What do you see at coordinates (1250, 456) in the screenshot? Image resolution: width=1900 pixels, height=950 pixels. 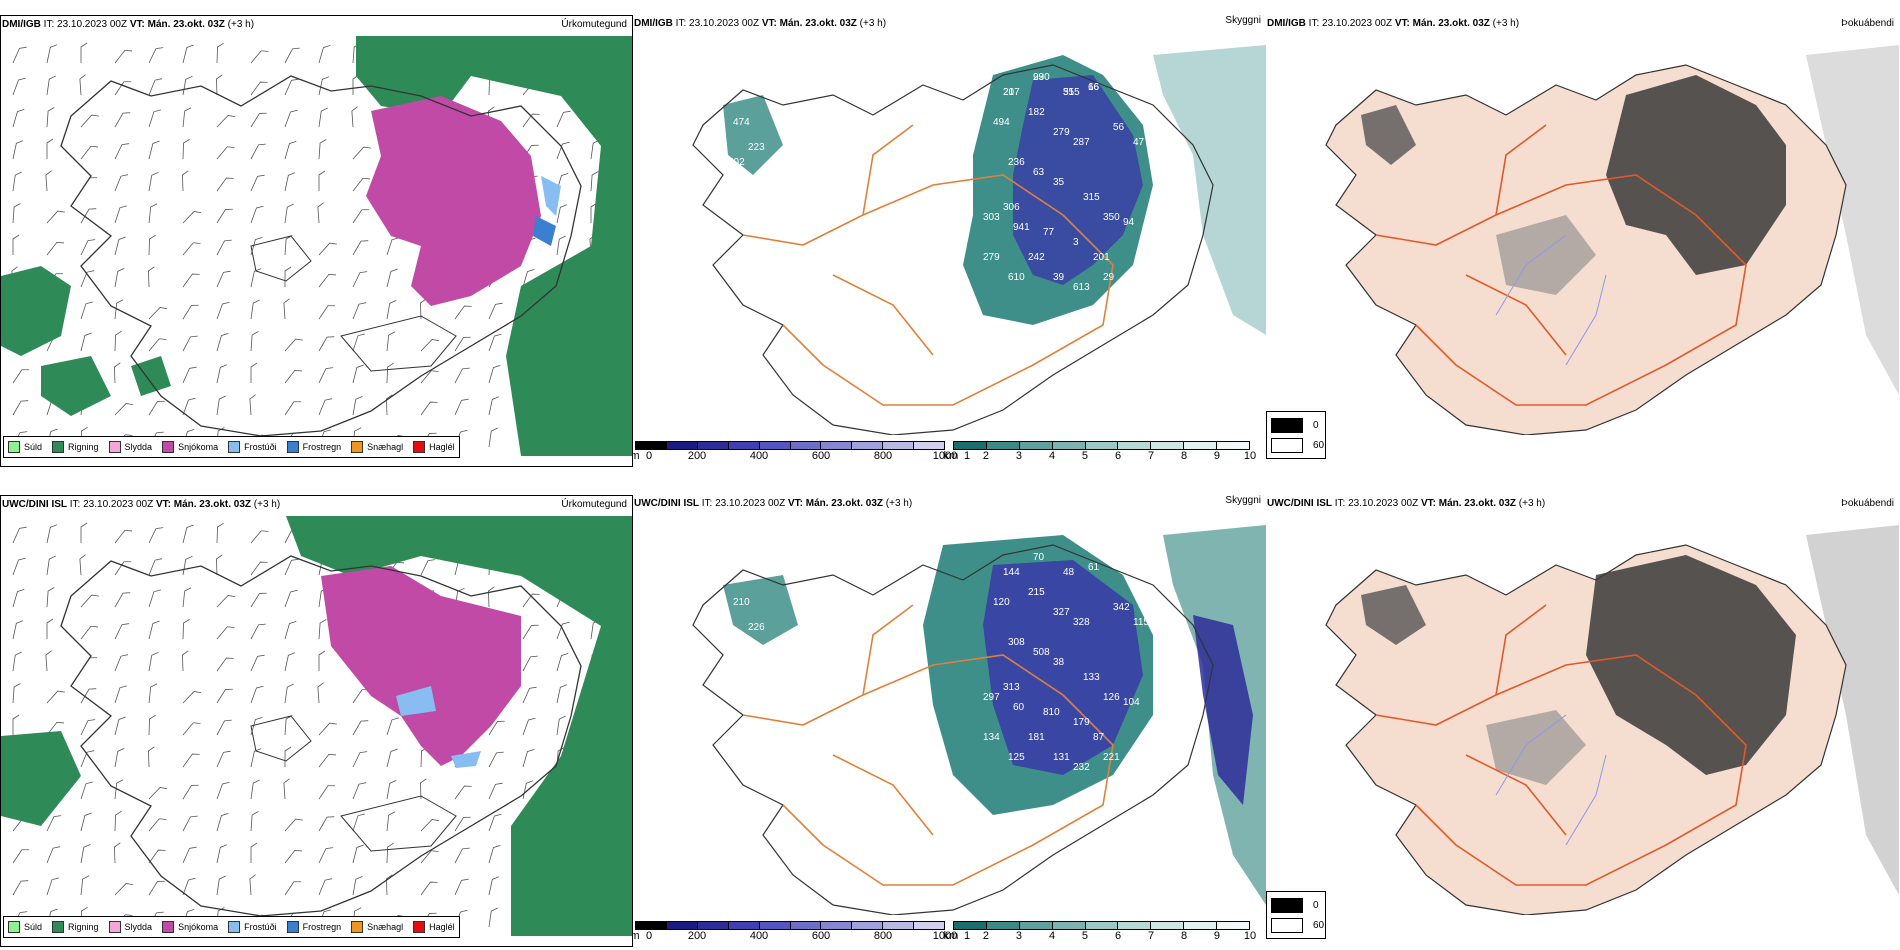 I see `colorbar-tick: 10` at bounding box center [1250, 456].